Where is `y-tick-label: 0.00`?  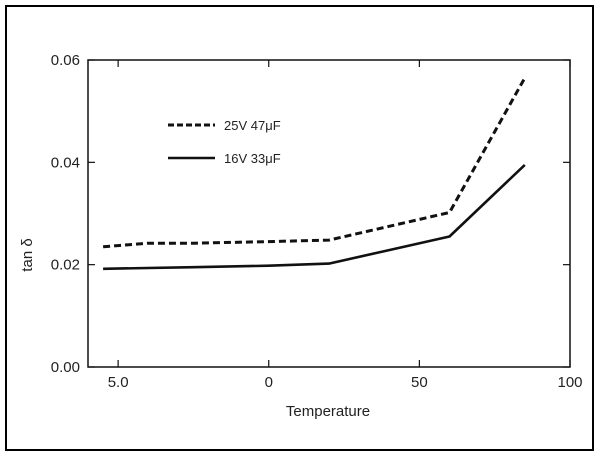 y-tick-label: 0.00 is located at coordinates (65, 367).